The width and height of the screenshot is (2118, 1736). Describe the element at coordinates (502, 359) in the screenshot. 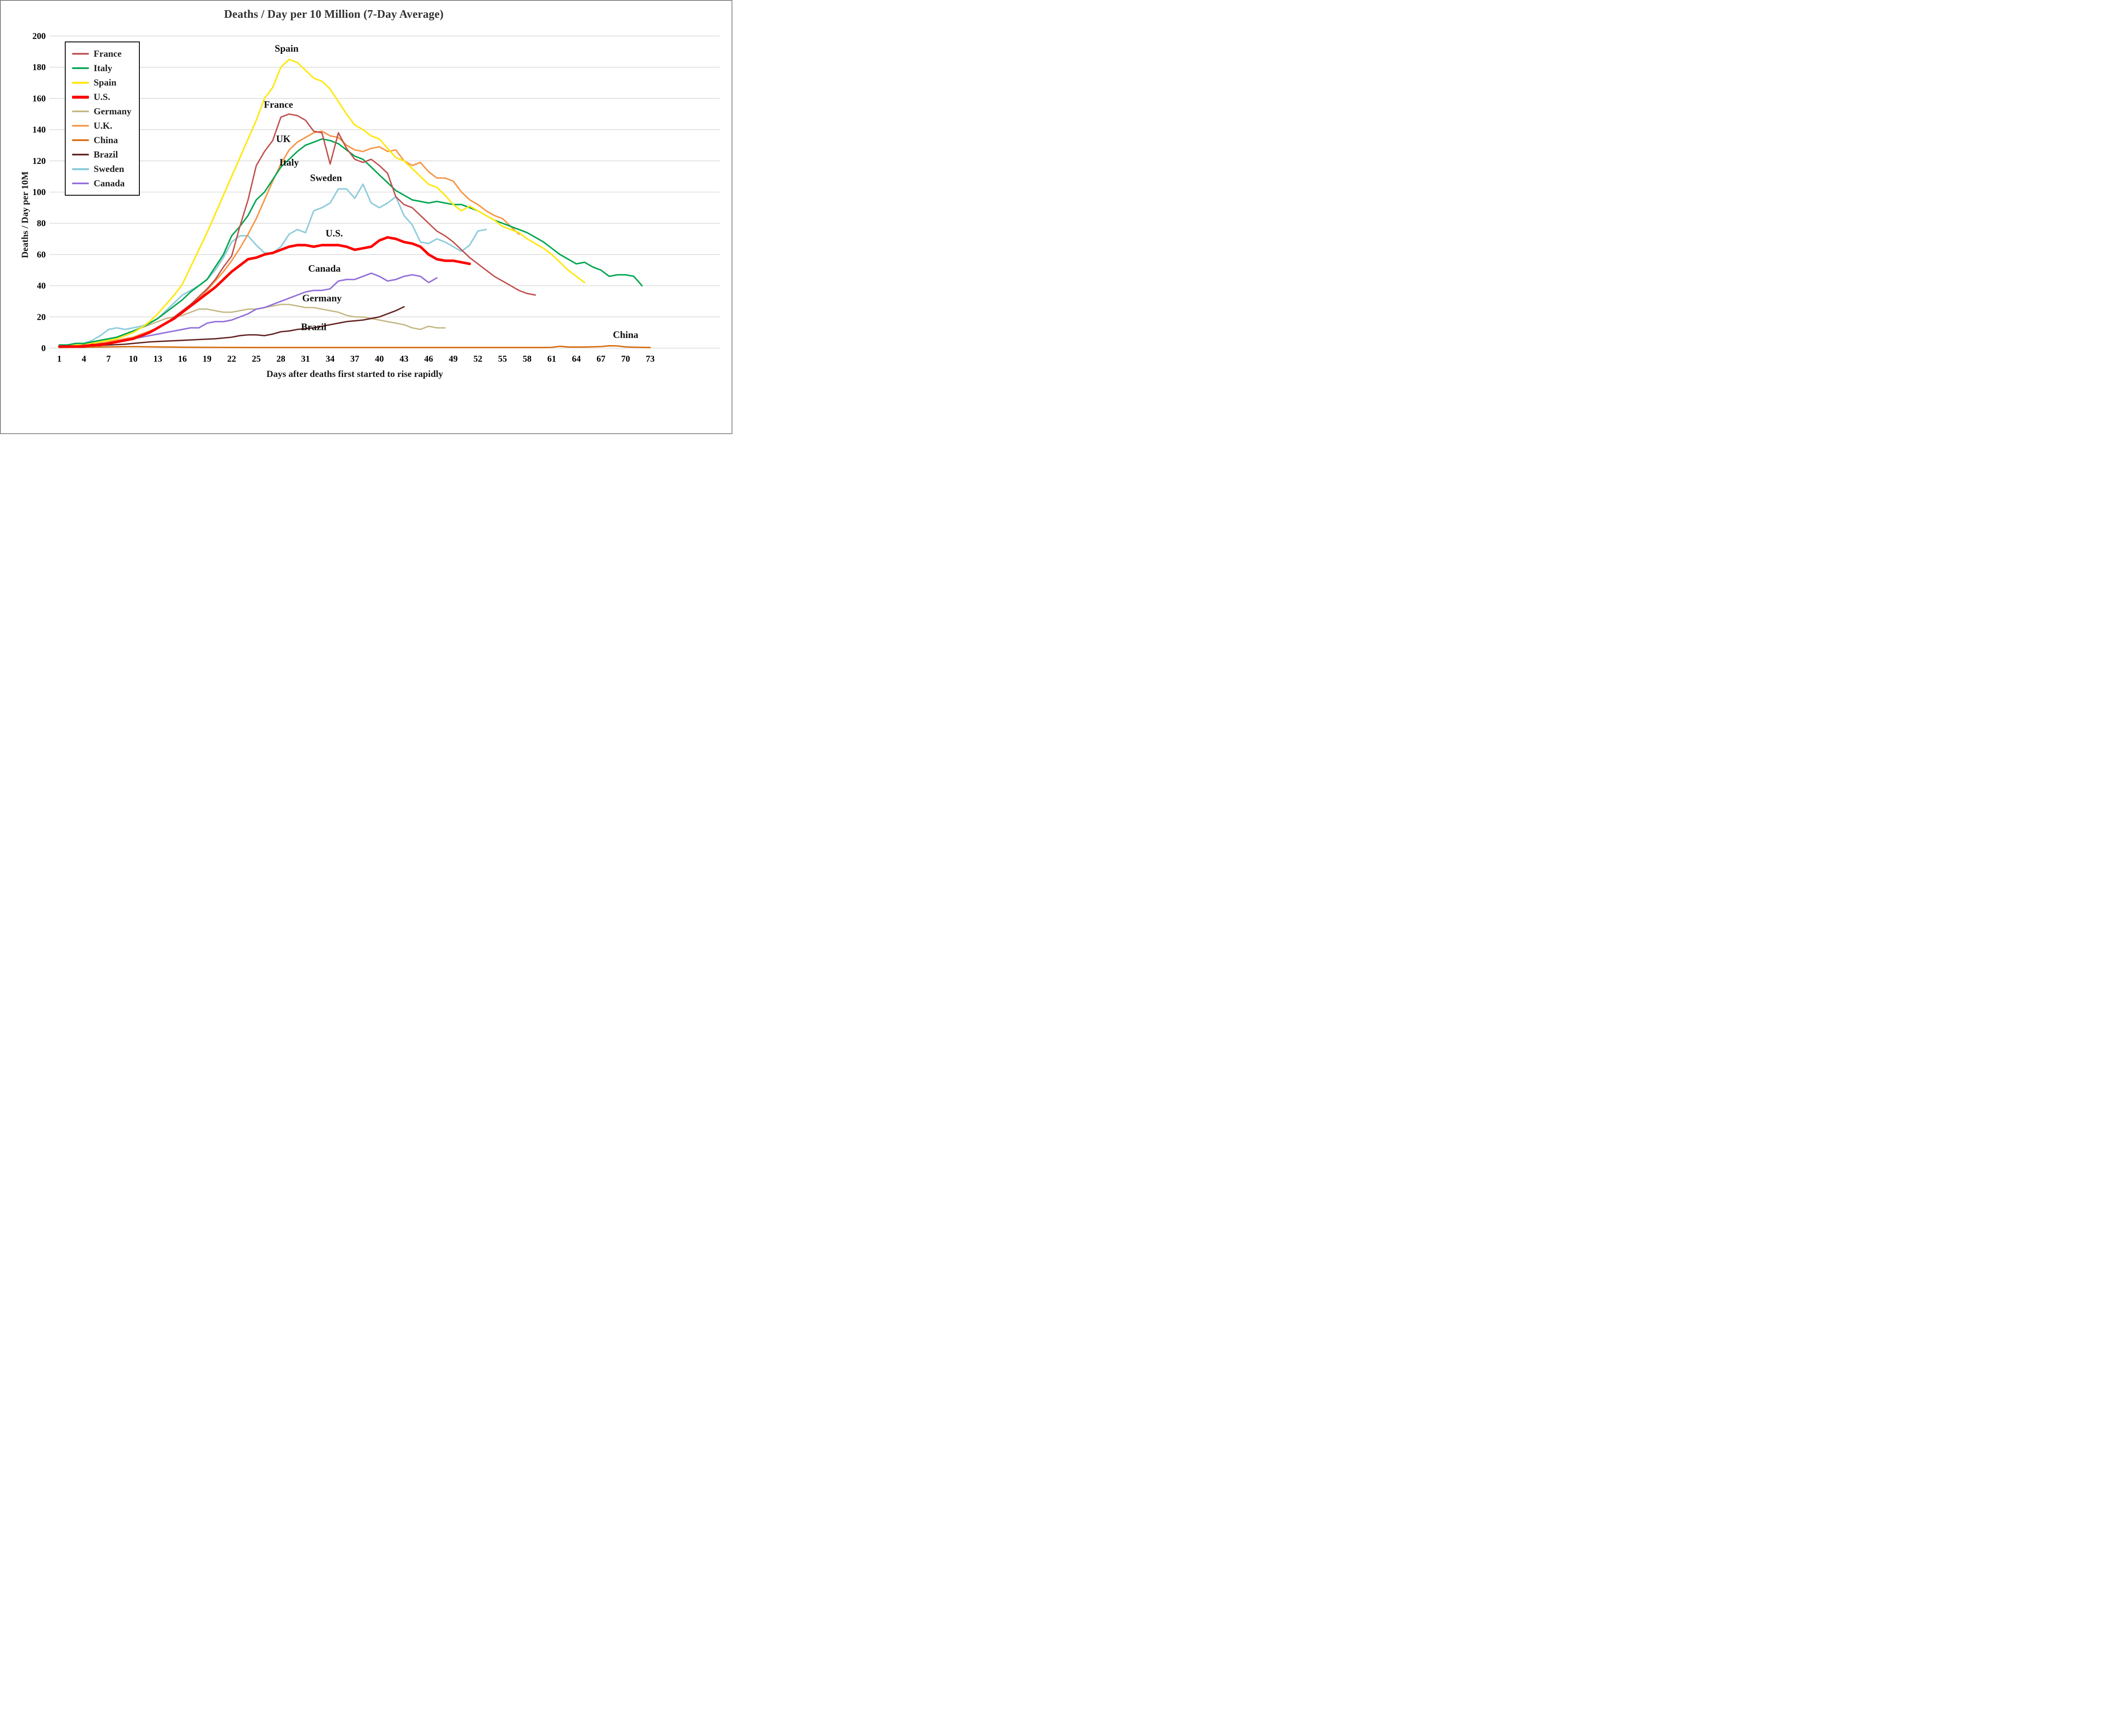

I see `x-tick-label: 55` at that location.